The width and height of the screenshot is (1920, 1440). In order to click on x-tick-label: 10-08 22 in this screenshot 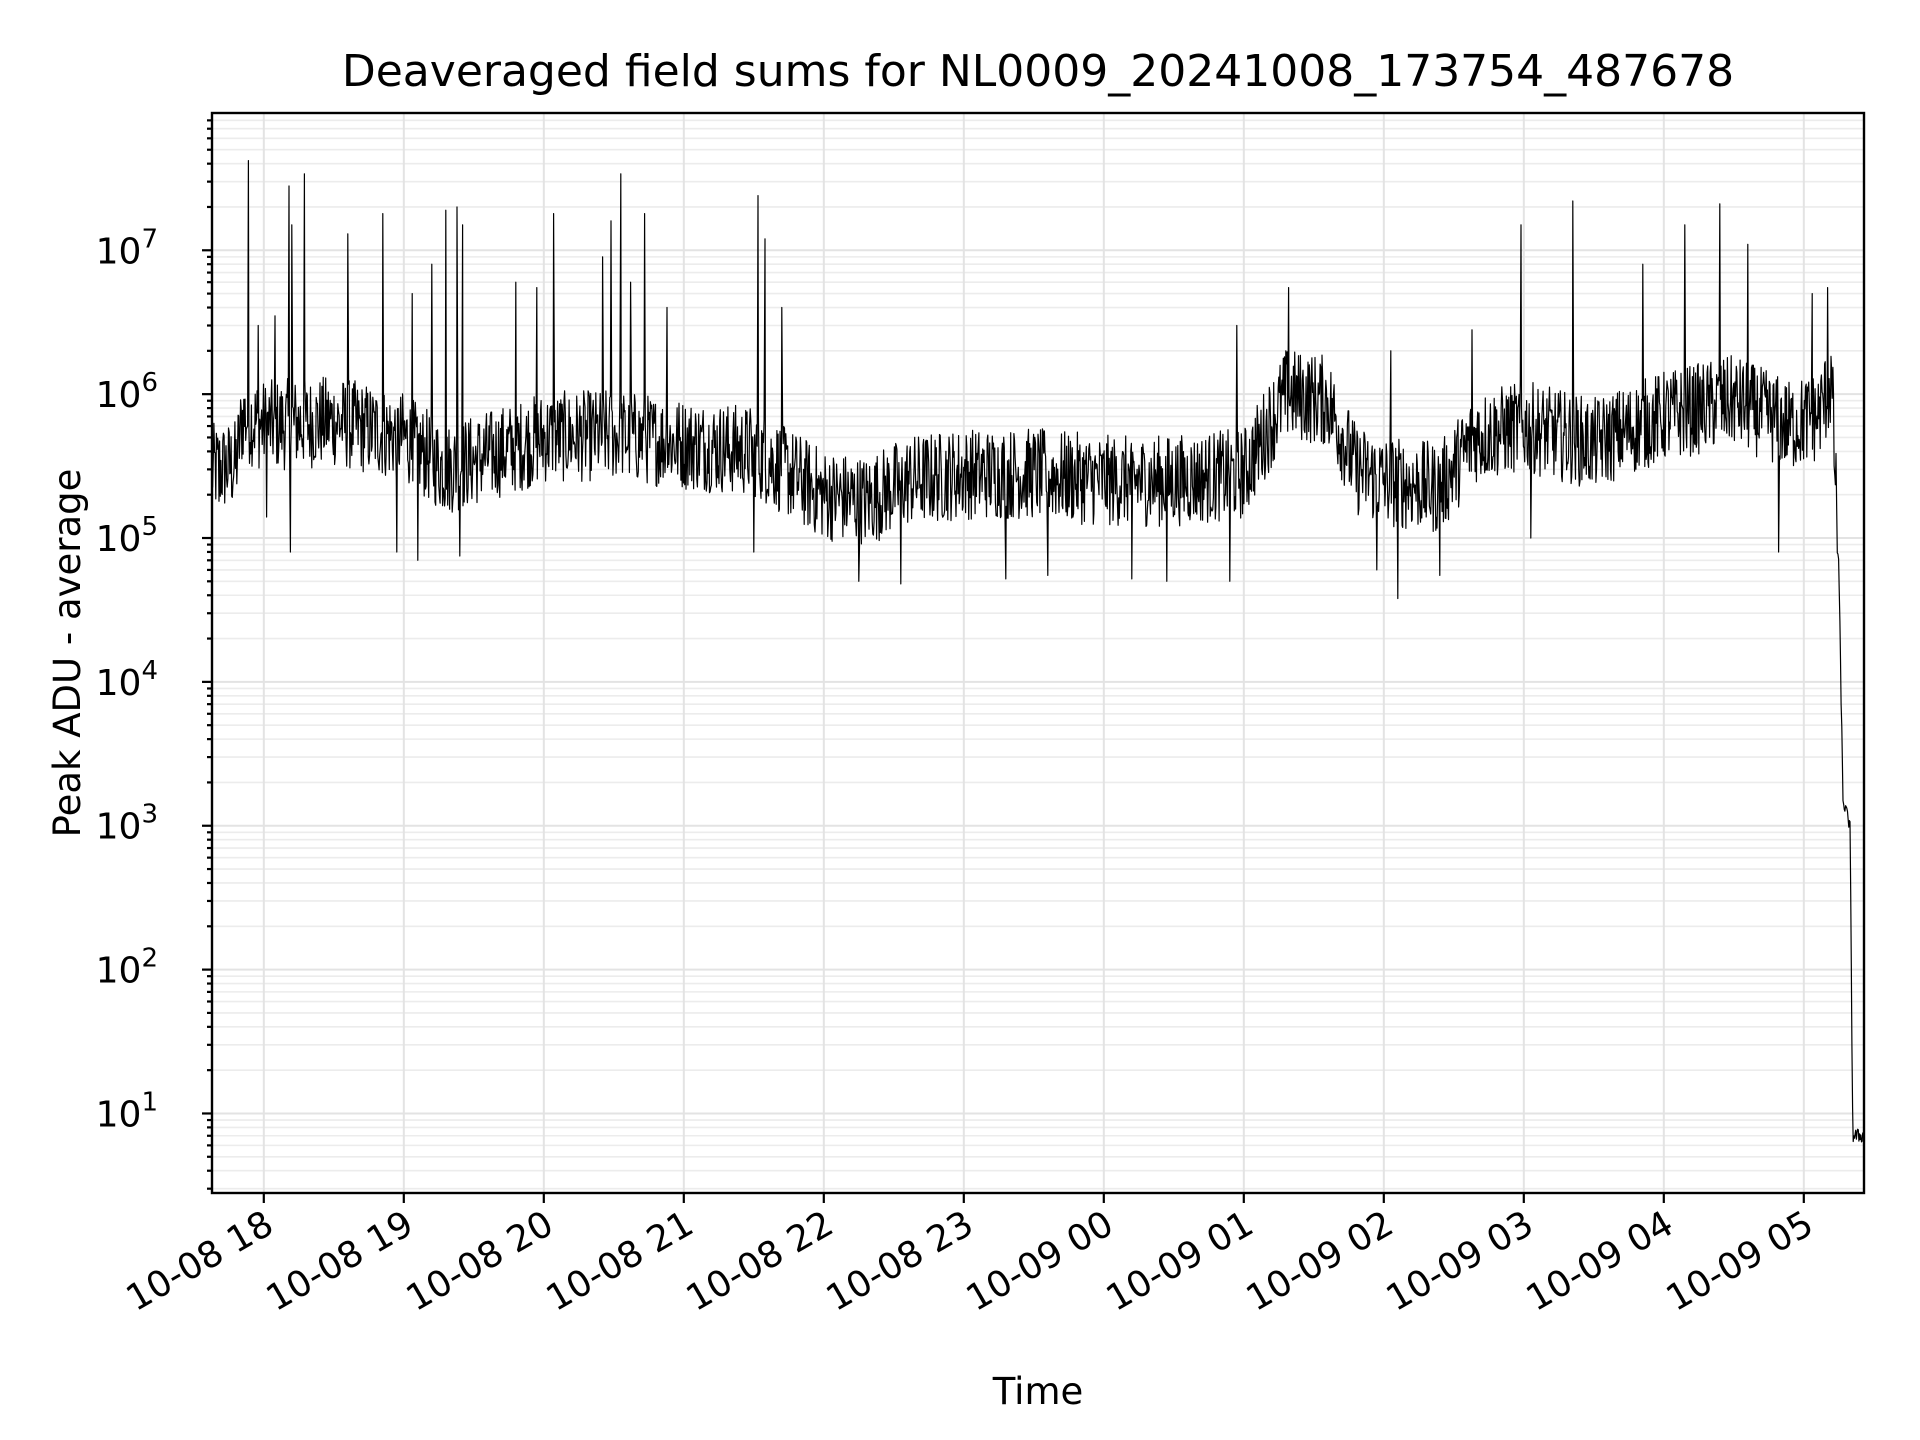, I will do `click(760, 1261)`.